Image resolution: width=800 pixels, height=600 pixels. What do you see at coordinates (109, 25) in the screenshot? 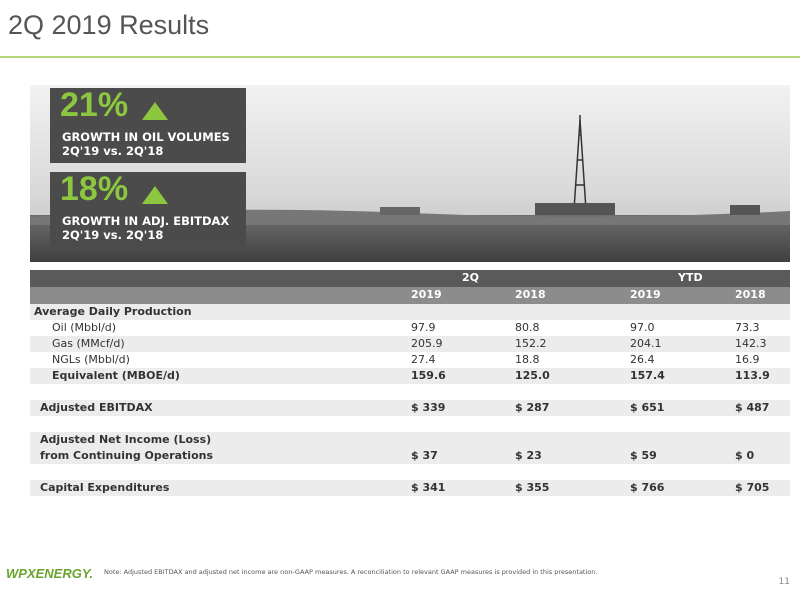
I see `slide-title: 2Q 2019 Results` at bounding box center [109, 25].